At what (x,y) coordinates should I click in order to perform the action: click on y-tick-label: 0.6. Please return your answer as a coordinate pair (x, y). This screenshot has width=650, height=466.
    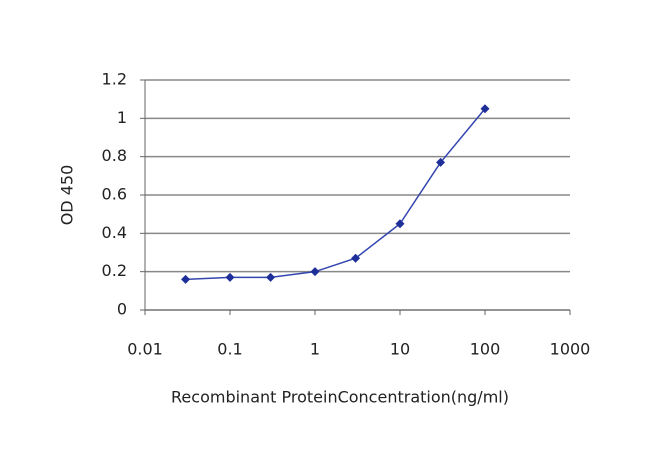
    Looking at the image, I should click on (114, 194).